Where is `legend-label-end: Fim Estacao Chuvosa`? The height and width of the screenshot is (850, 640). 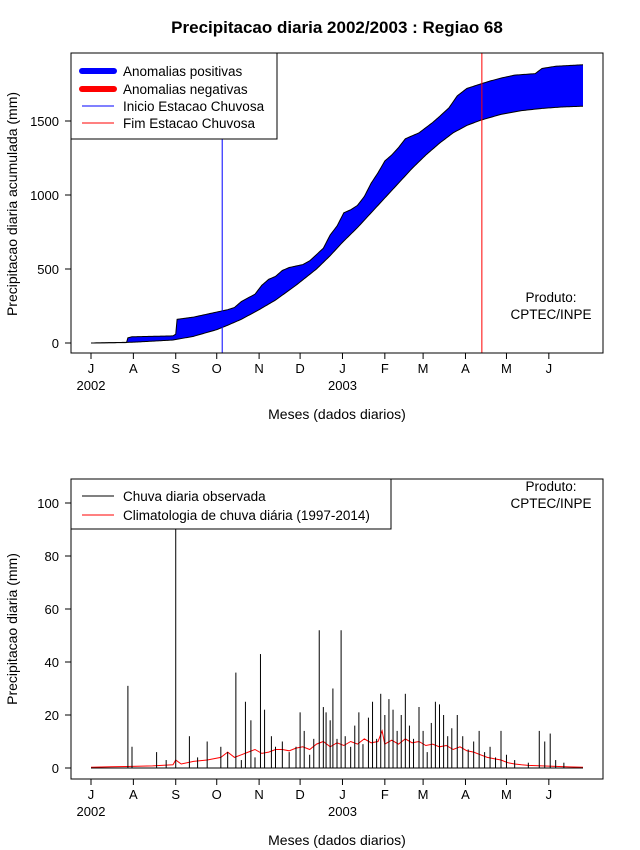 legend-label-end: Fim Estacao Chuvosa is located at coordinates (189, 123).